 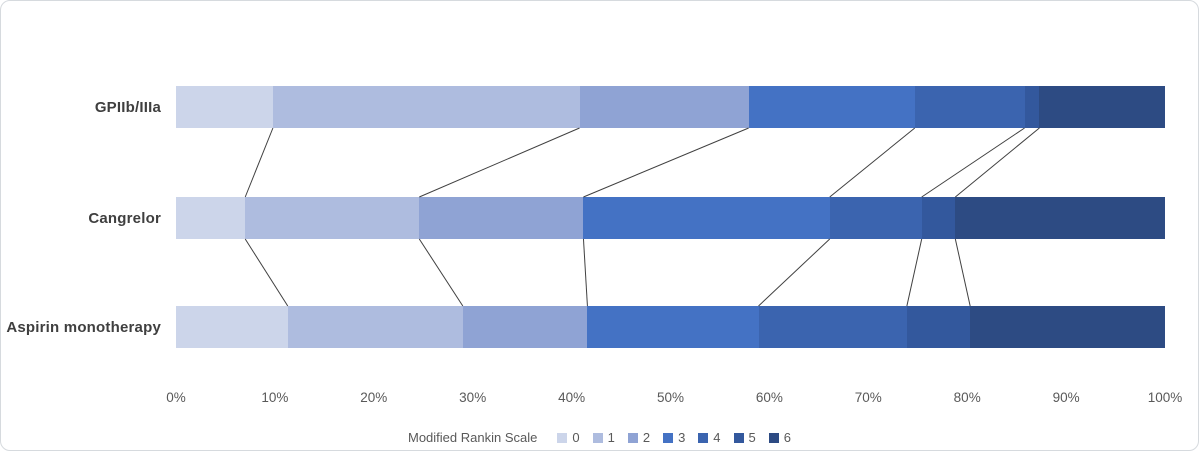 I want to click on legend-items: 0 1 2 3 4 5 6, so click(x=674, y=437).